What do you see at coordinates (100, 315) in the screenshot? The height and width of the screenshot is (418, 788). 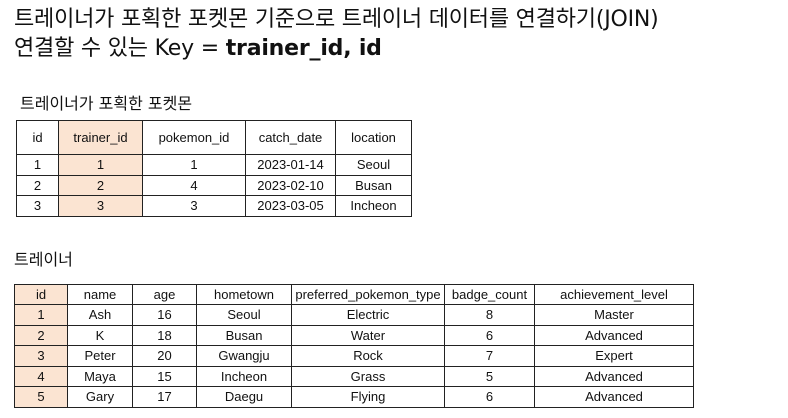 I see `table-cell: Ash` at bounding box center [100, 315].